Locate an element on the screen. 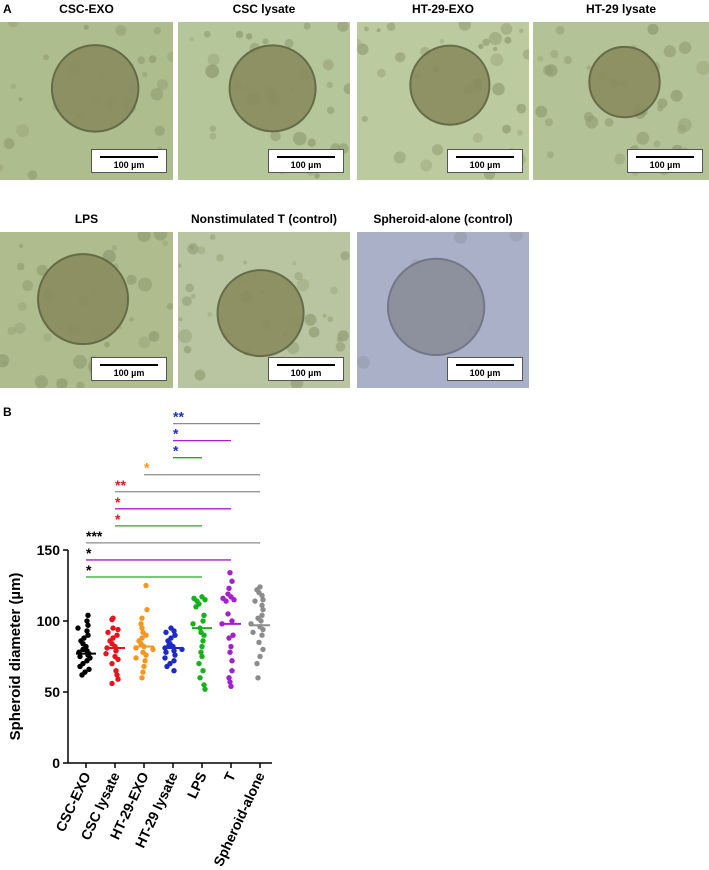 The height and width of the screenshot is (870, 709). y-axis-label: Spheroid diameter (µm) is located at coordinates (15, 657).